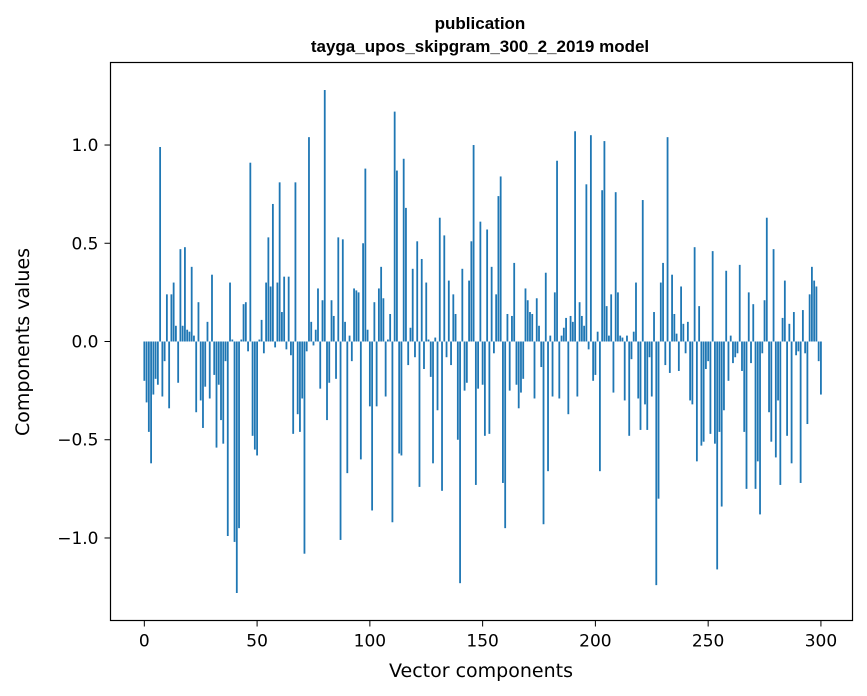 The image size is (867, 696). What do you see at coordinates (370, 642) in the screenshot?
I see `x-tick-label: 100` at bounding box center [370, 642].